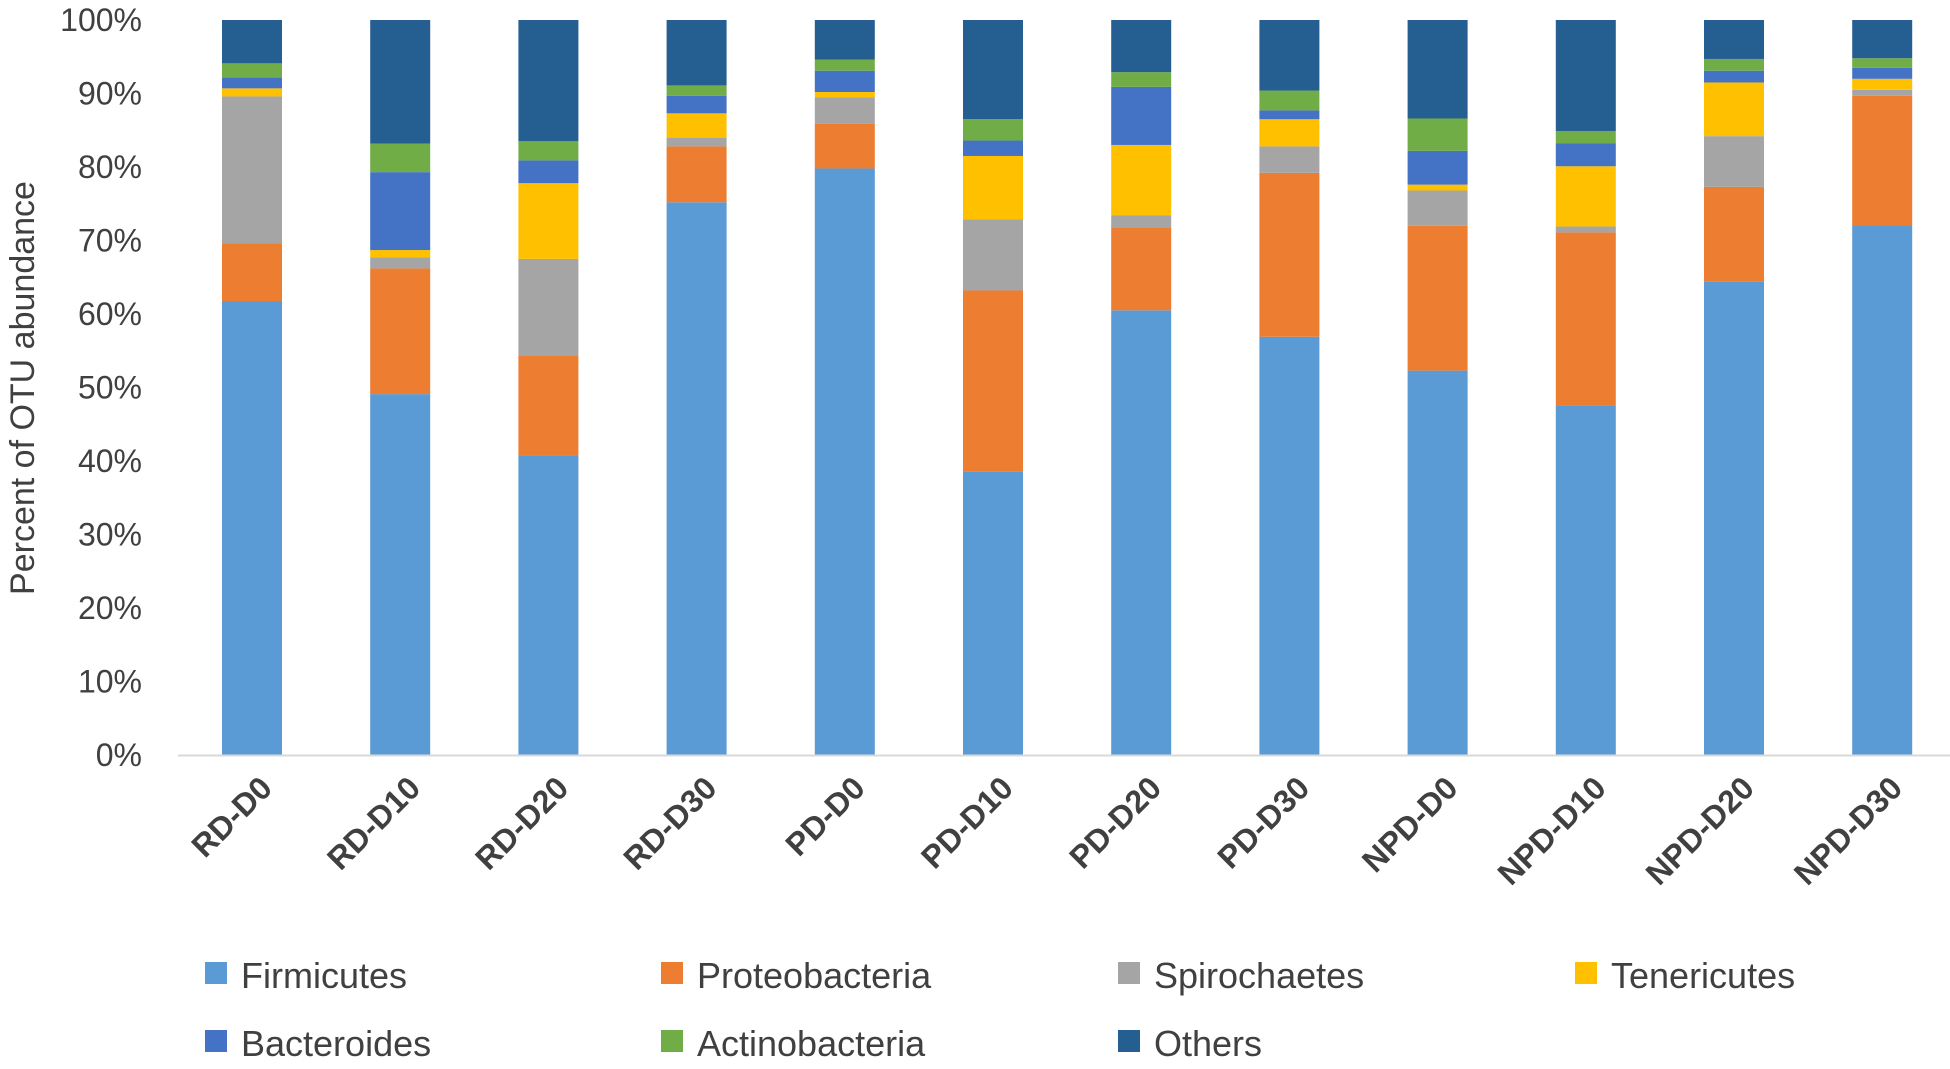 The height and width of the screenshot is (1069, 1950). What do you see at coordinates (1289, 133) in the screenshot?
I see `bar-segment-pd-d30-tenericutes` at bounding box center [1289, 133].